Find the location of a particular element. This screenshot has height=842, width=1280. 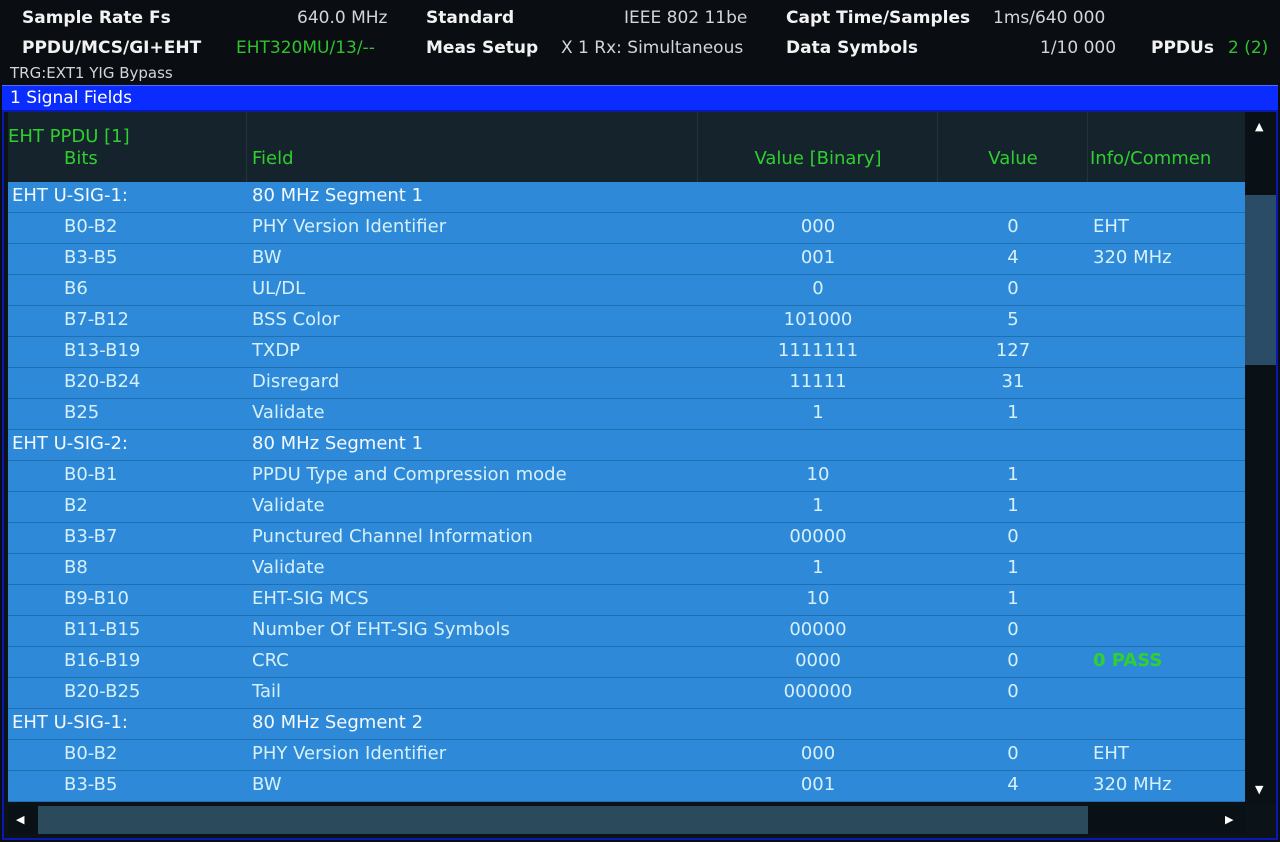

scroll-left-icon: ◀ is located at coordinates (20, 819).